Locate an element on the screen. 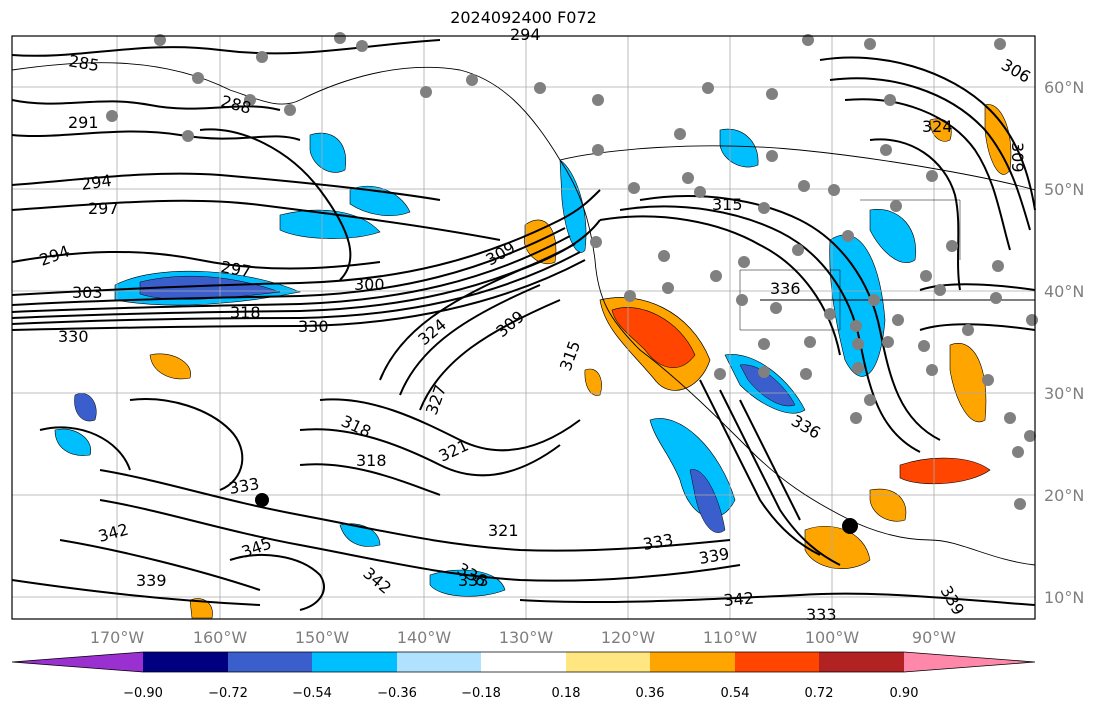  lon-label: 130°W is located at coordinates (526, 637).